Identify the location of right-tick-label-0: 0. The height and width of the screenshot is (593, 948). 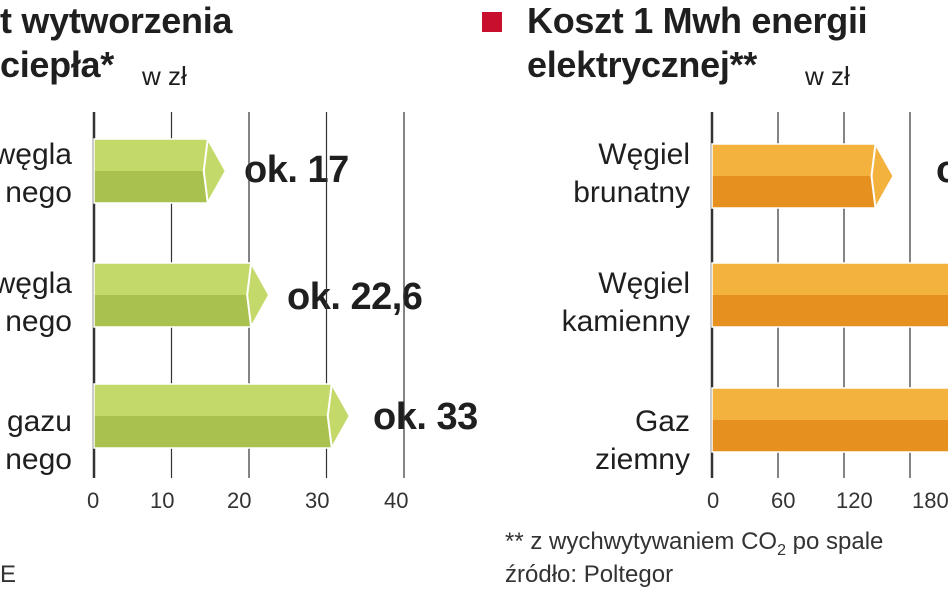
(713, 500).